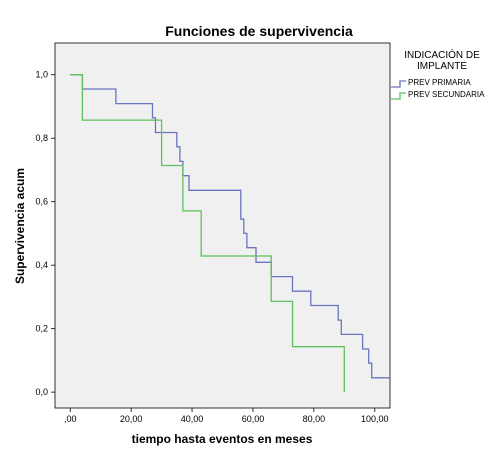  What do you see at coordinates (41, 265) in the screenshot?
I see `y-tick-label: 0,4` at bounding box center [41, 265].